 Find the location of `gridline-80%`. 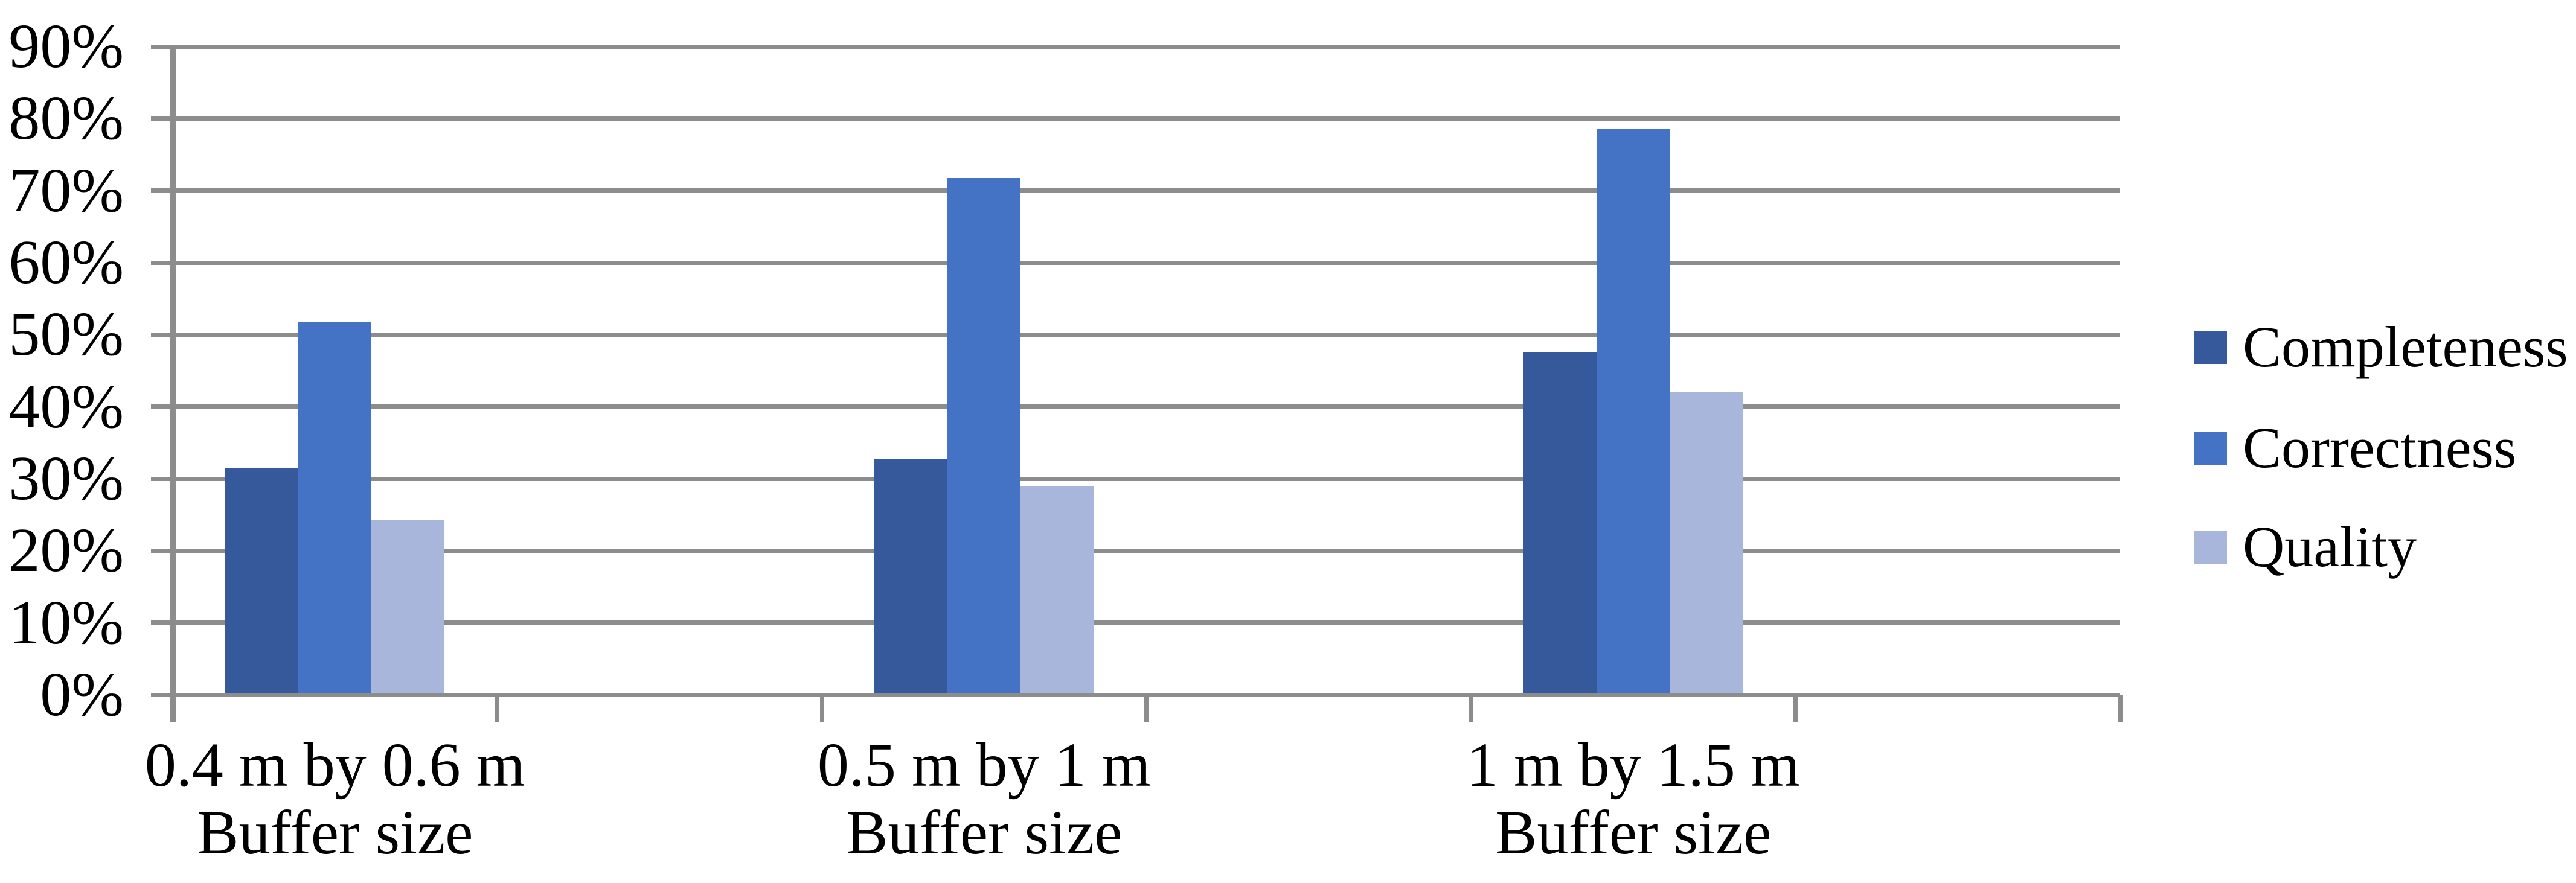

gridline-80% is located at coordinates (1135, 118).